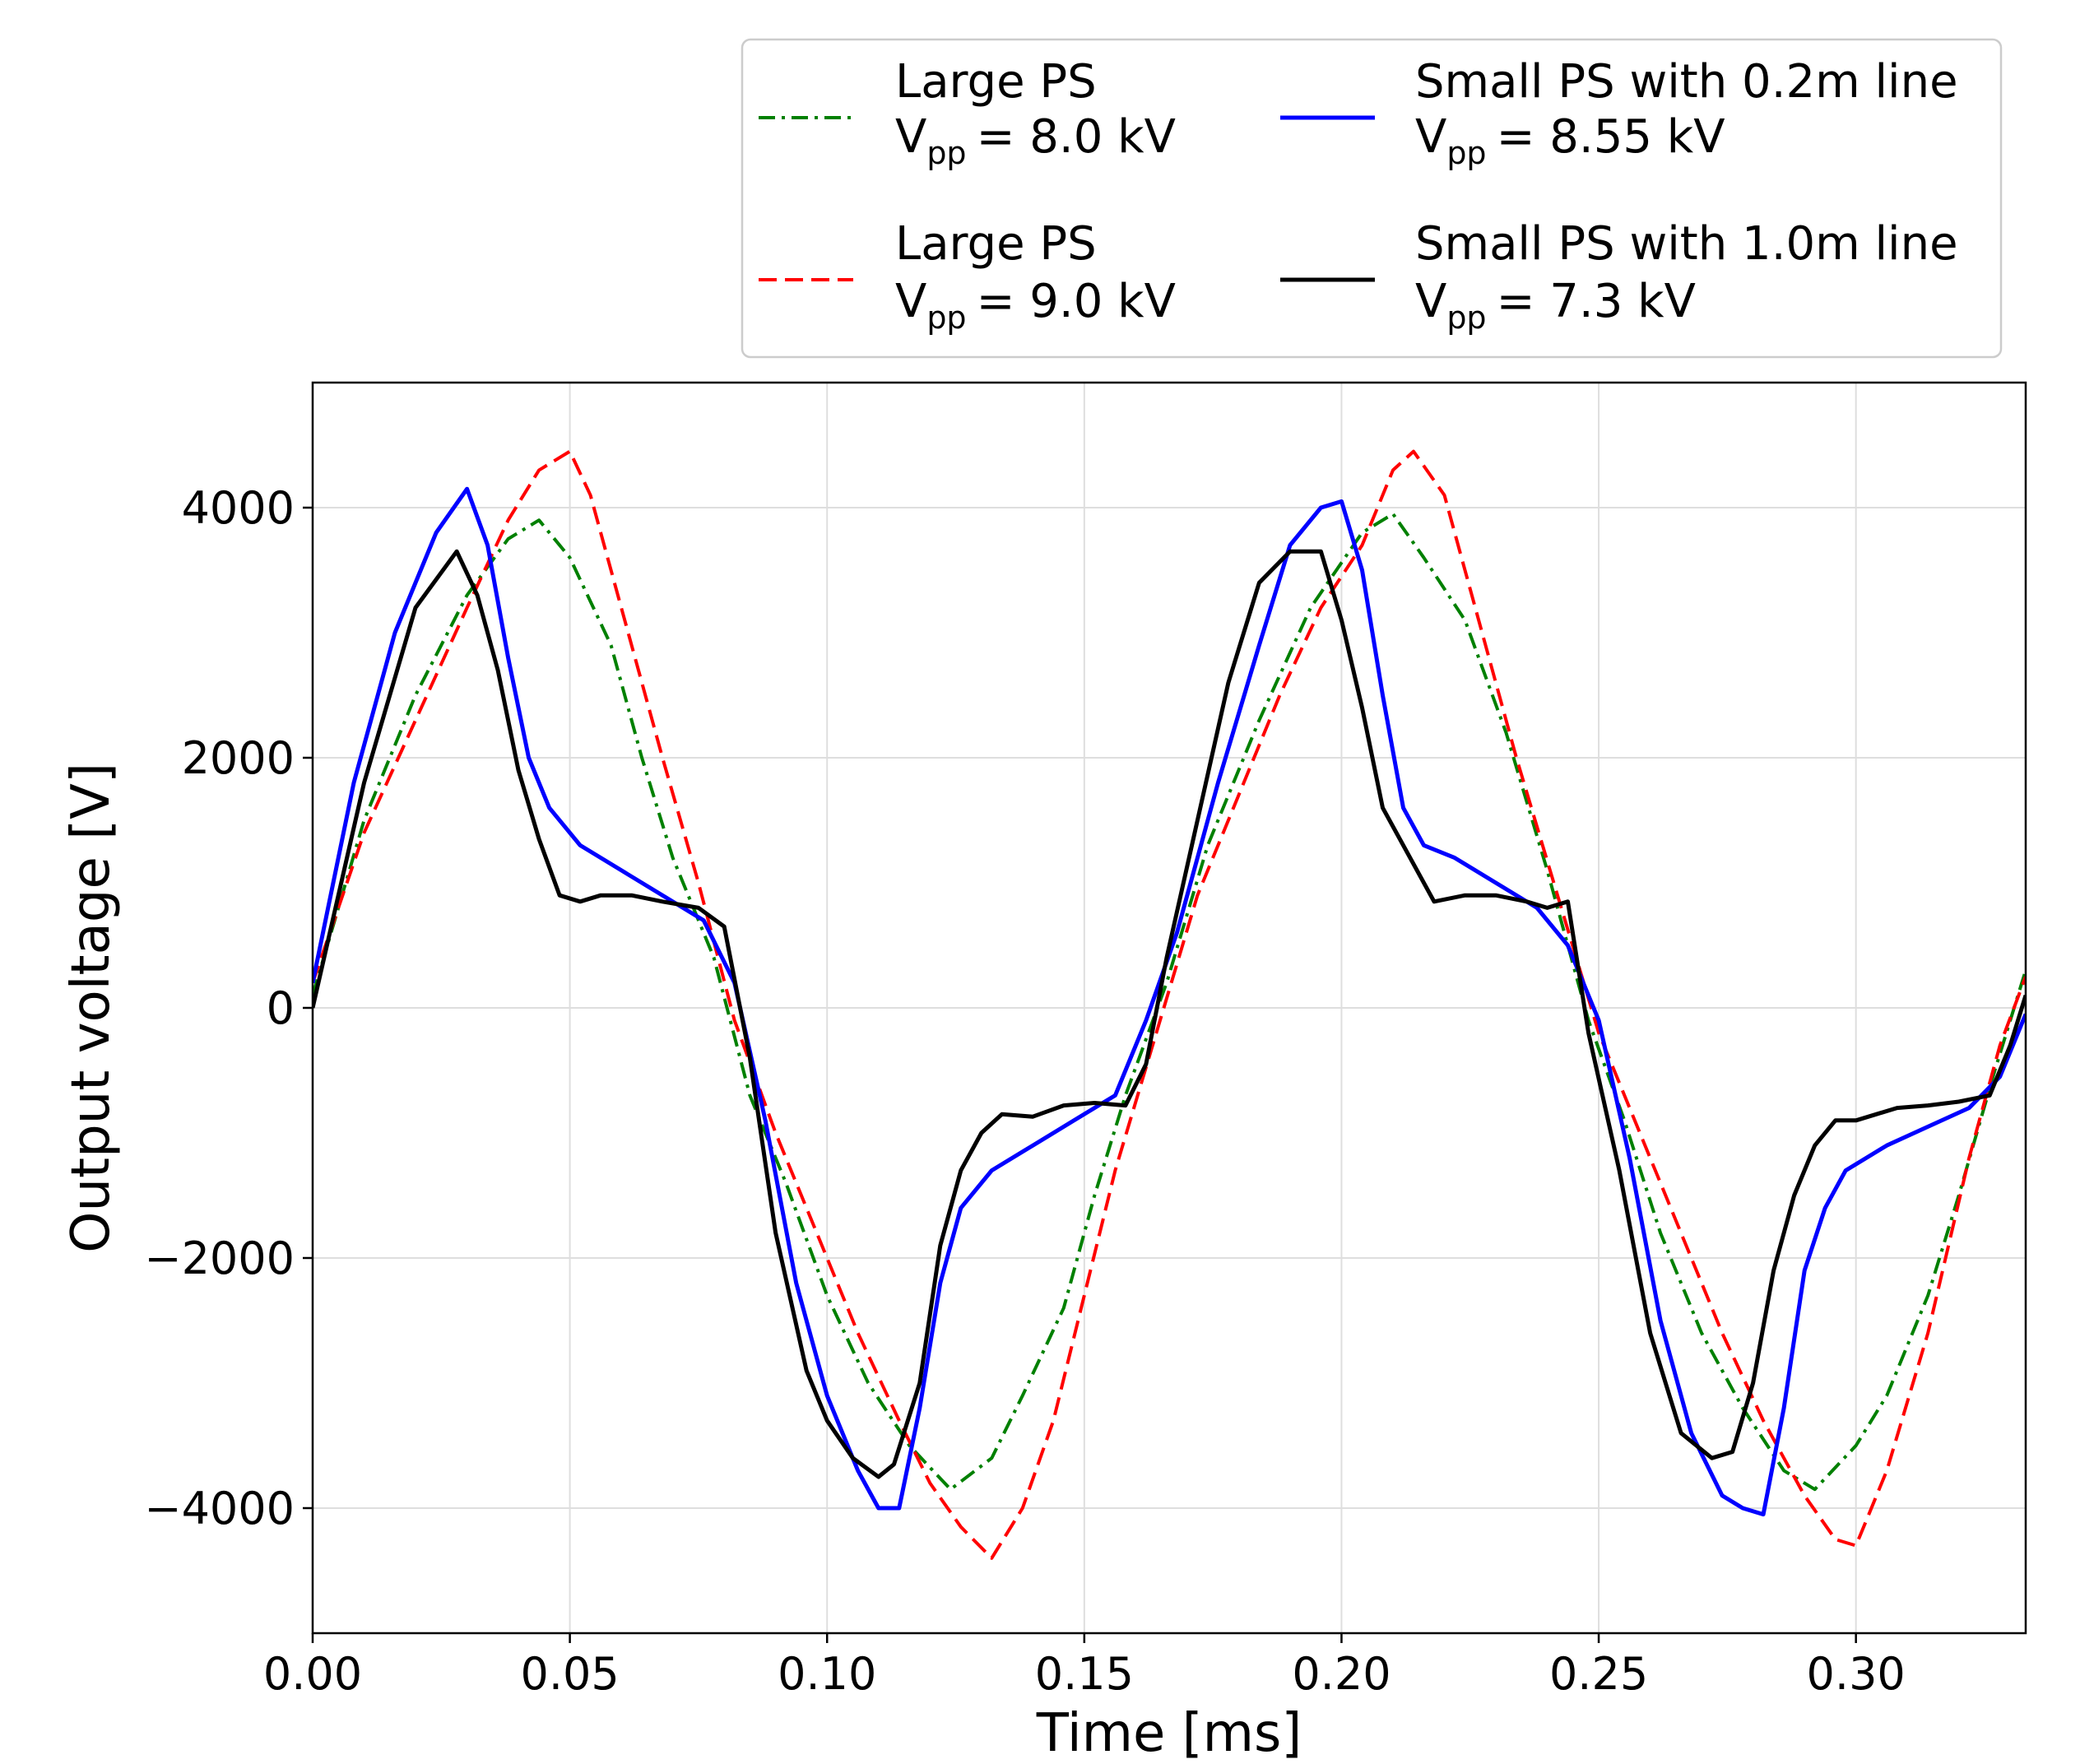 This screenshot has width=2080, height=1764. What do you see at coordinates (1687, 244) in the screenshot?
I see `legend-label: Small PS with 1.0m line` at bounding box center [1687, 244].